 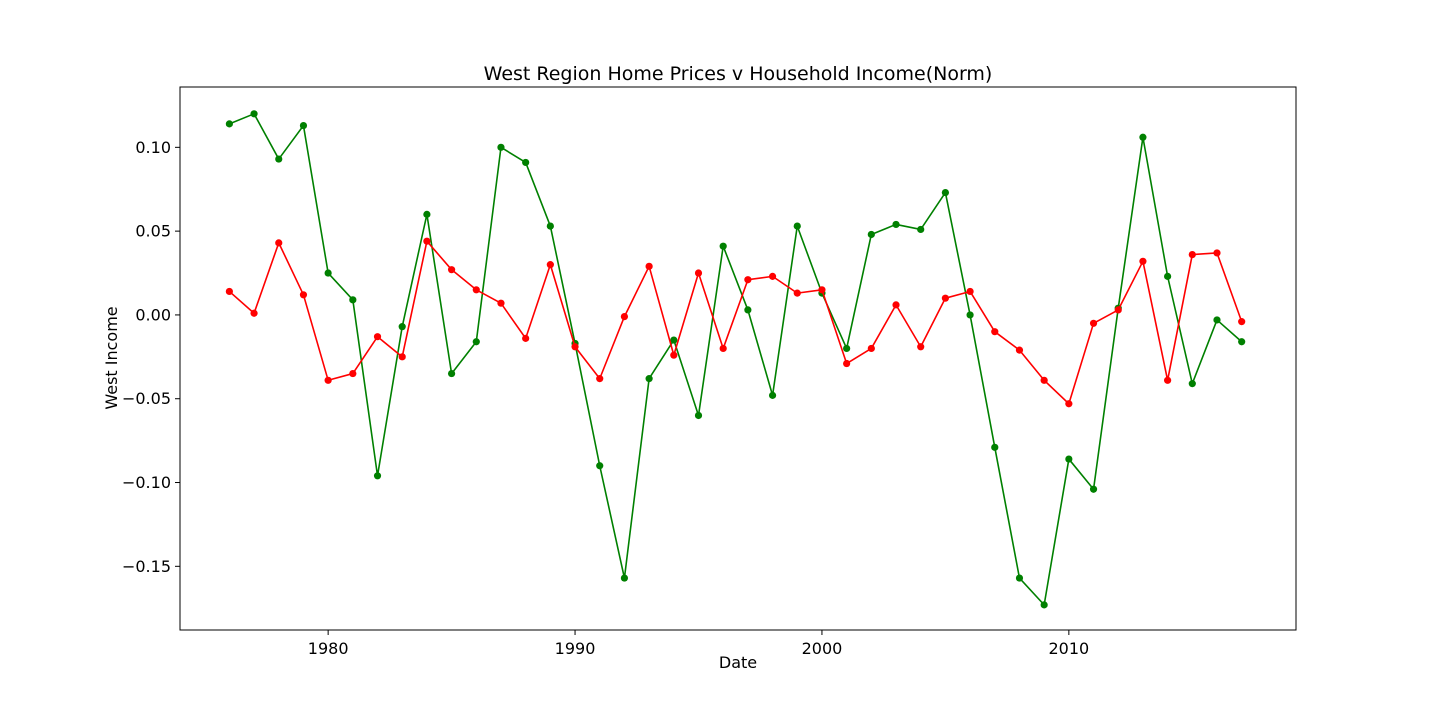 I want to click on x-tick-label: 1990, so click(x=575, y=648).